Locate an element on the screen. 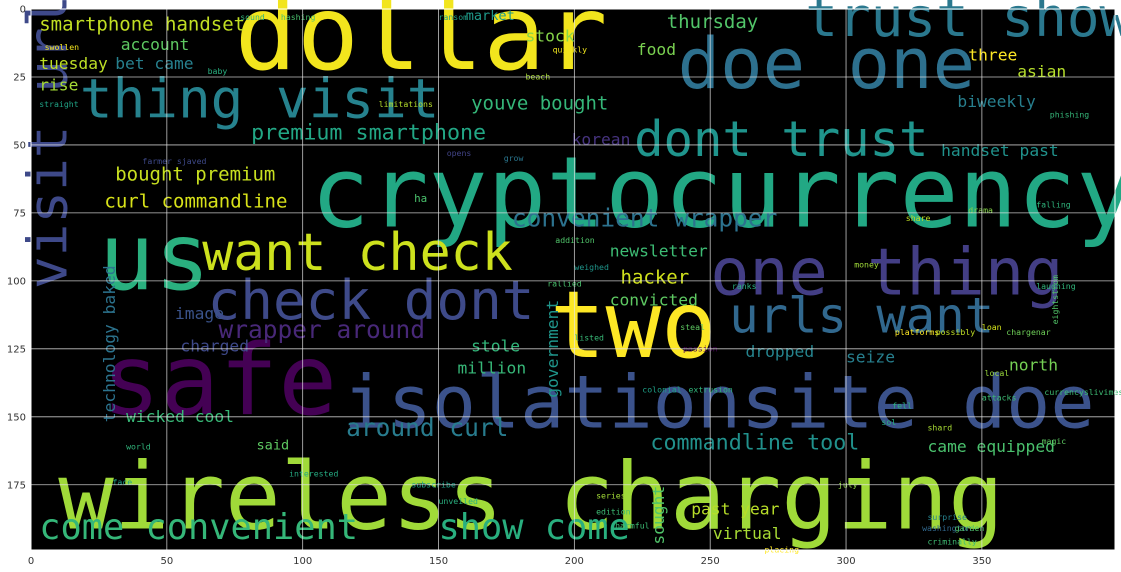 The width and height of the screenshot is (1121, 572). word-23: premium smartphone is located at coordinates (368, 133).